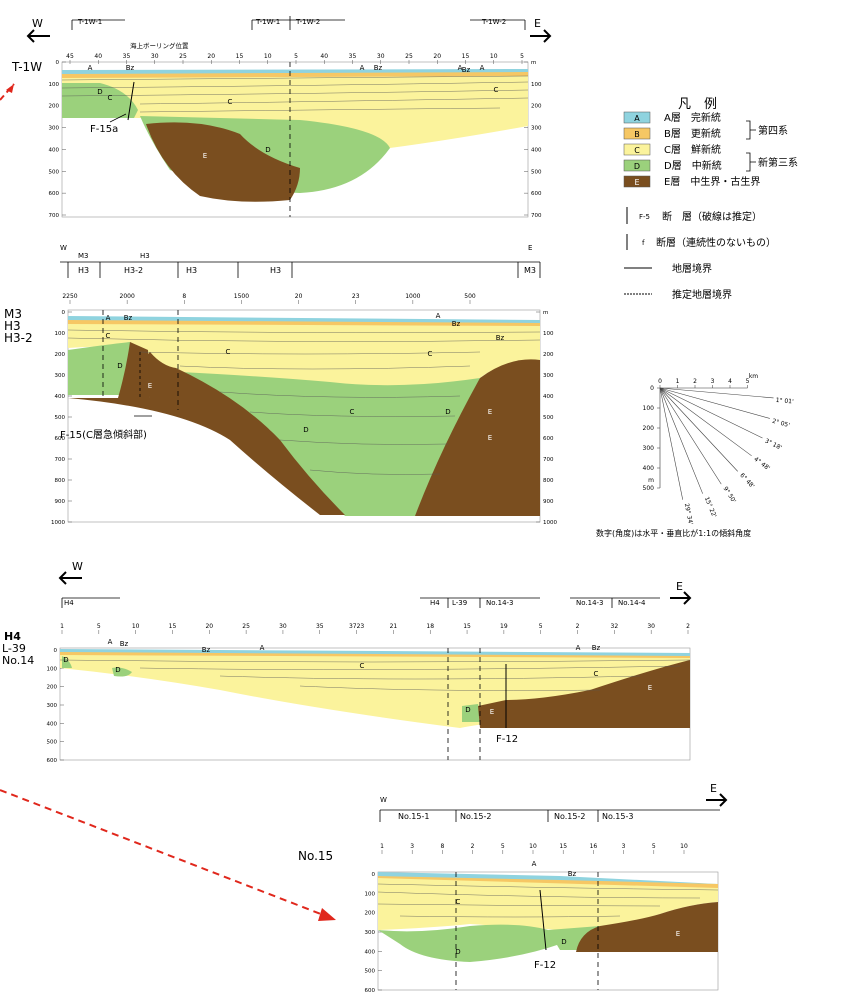  I want to click on legend-swatch-c, so click(637, 149).